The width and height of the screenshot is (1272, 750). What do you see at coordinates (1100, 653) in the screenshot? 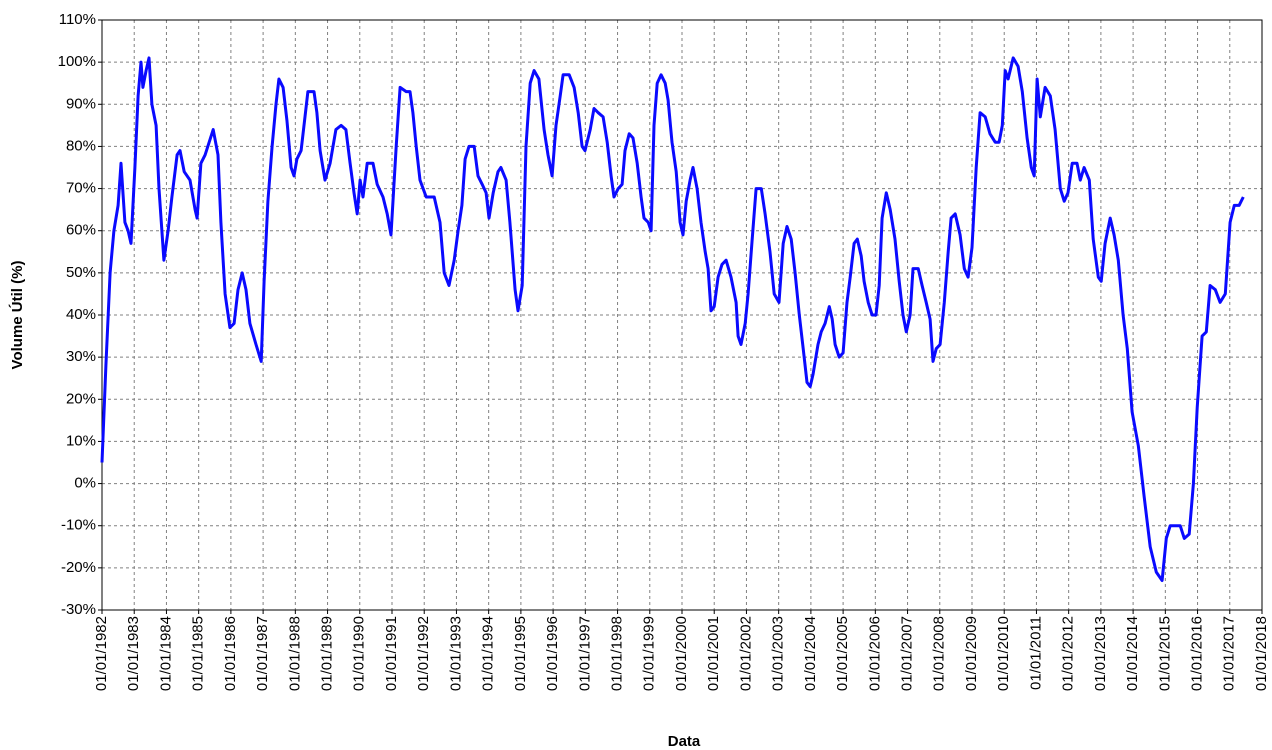
I see `x-tick-label: 01/01/2013` at bounding box center [1100, 653].